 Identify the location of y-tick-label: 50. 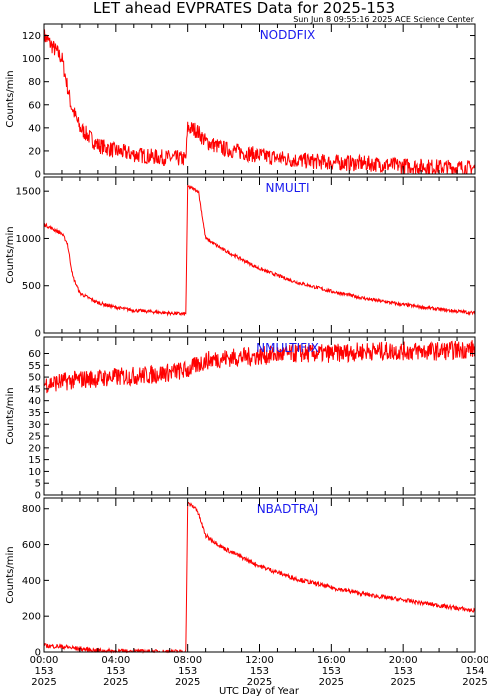
(34, 378).